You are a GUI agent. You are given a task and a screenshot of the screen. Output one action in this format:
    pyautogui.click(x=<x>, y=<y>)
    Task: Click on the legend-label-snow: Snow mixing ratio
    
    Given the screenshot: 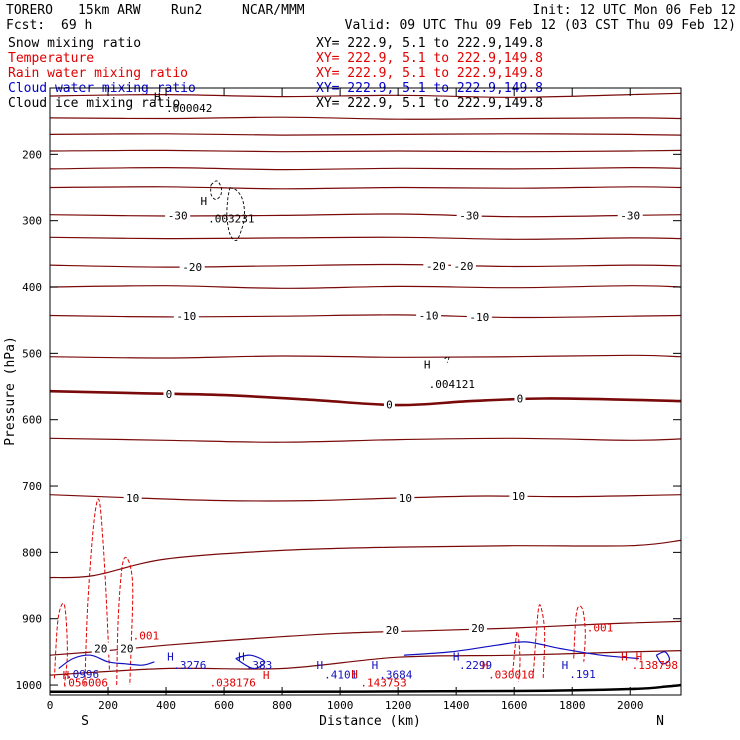 What is the action you would take?
    pyautogui.click(x=74, y=43)
    